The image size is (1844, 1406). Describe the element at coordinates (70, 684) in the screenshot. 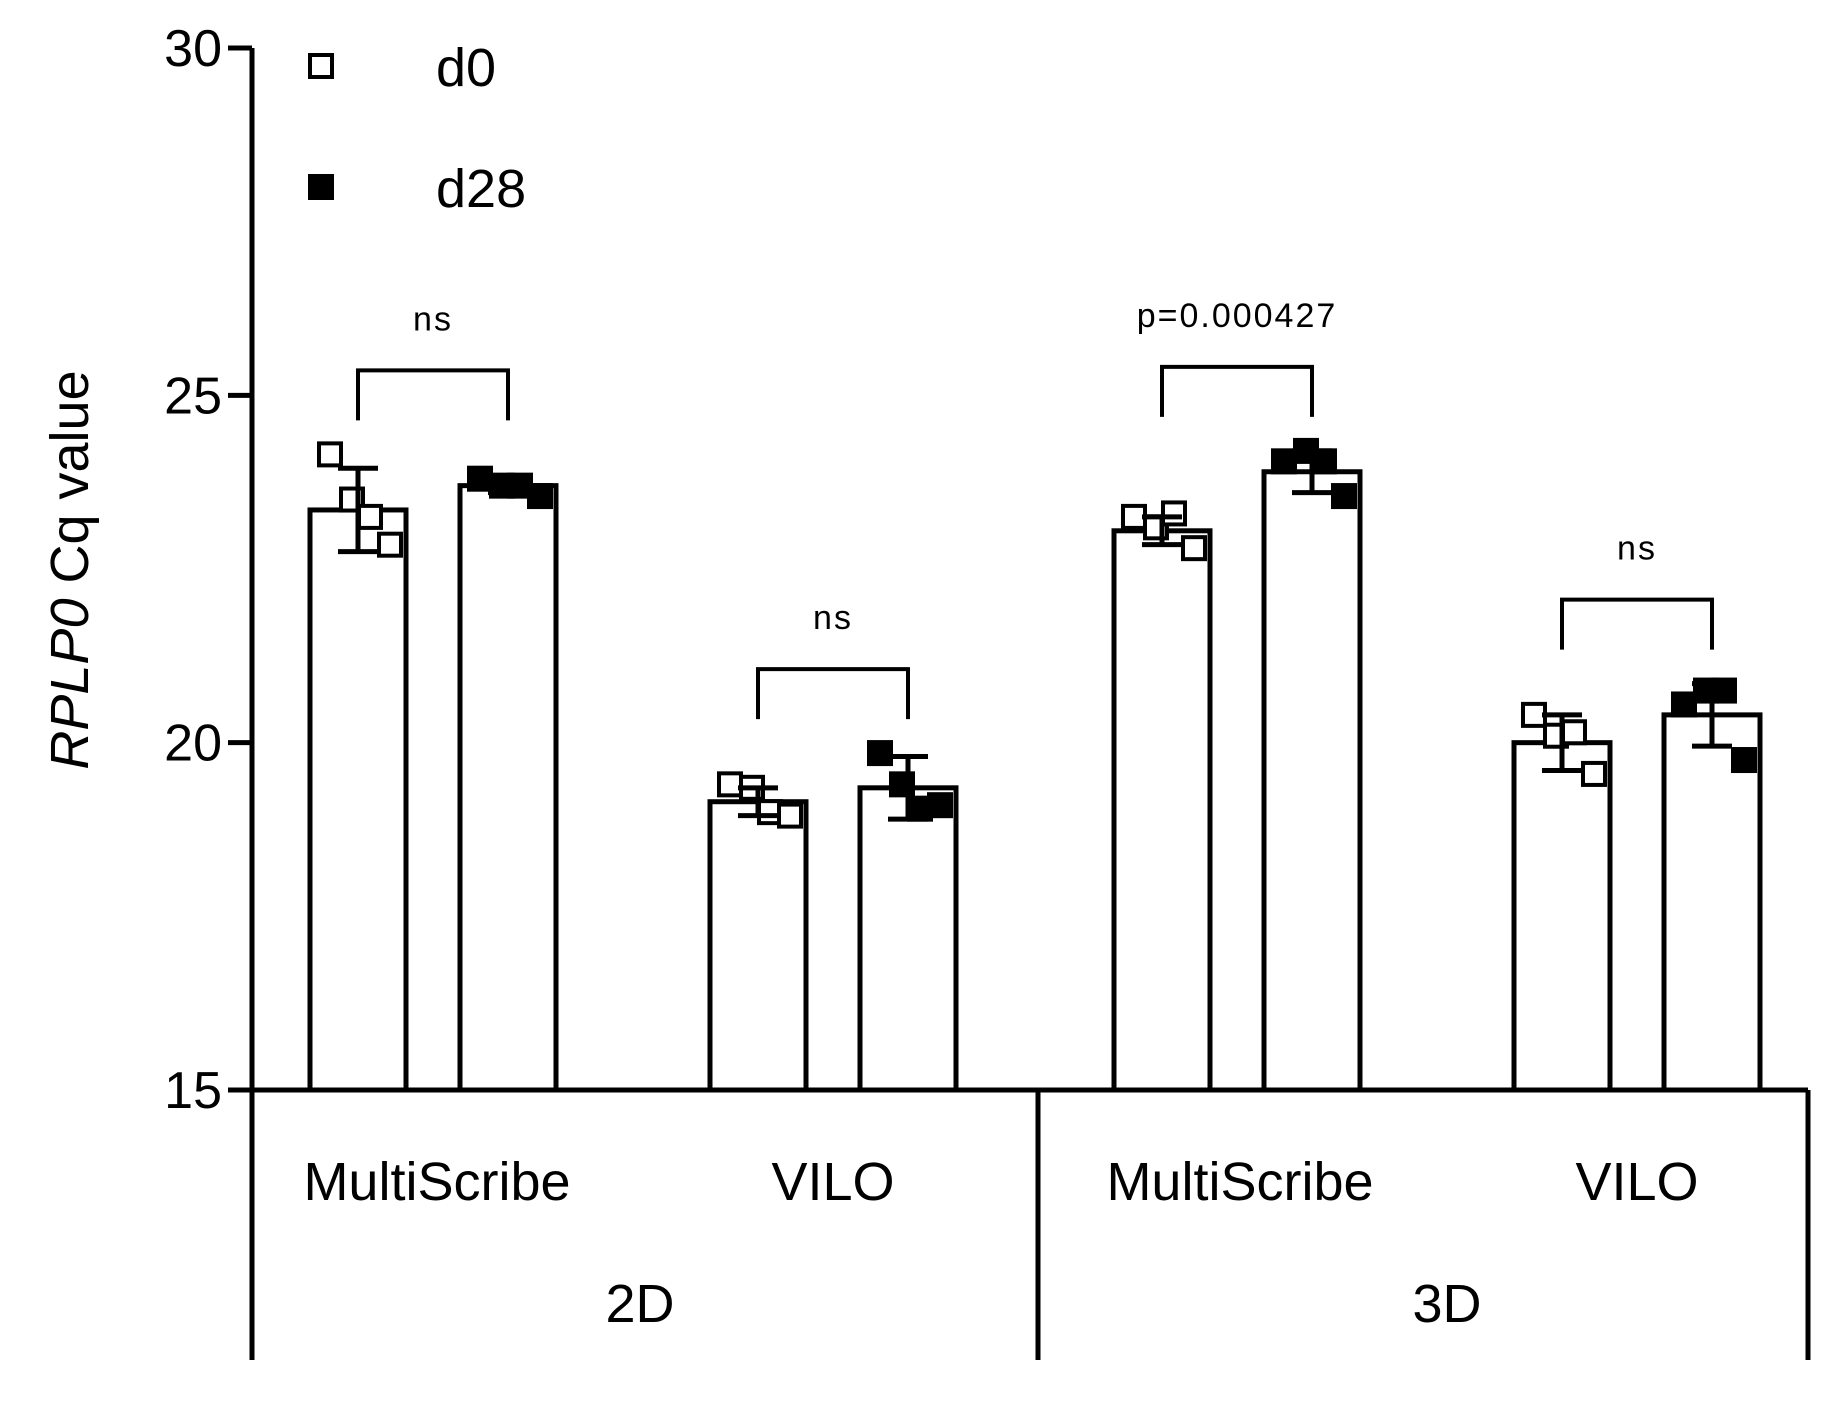

I see `y-axis-label-gene: RPLP0` at that location.